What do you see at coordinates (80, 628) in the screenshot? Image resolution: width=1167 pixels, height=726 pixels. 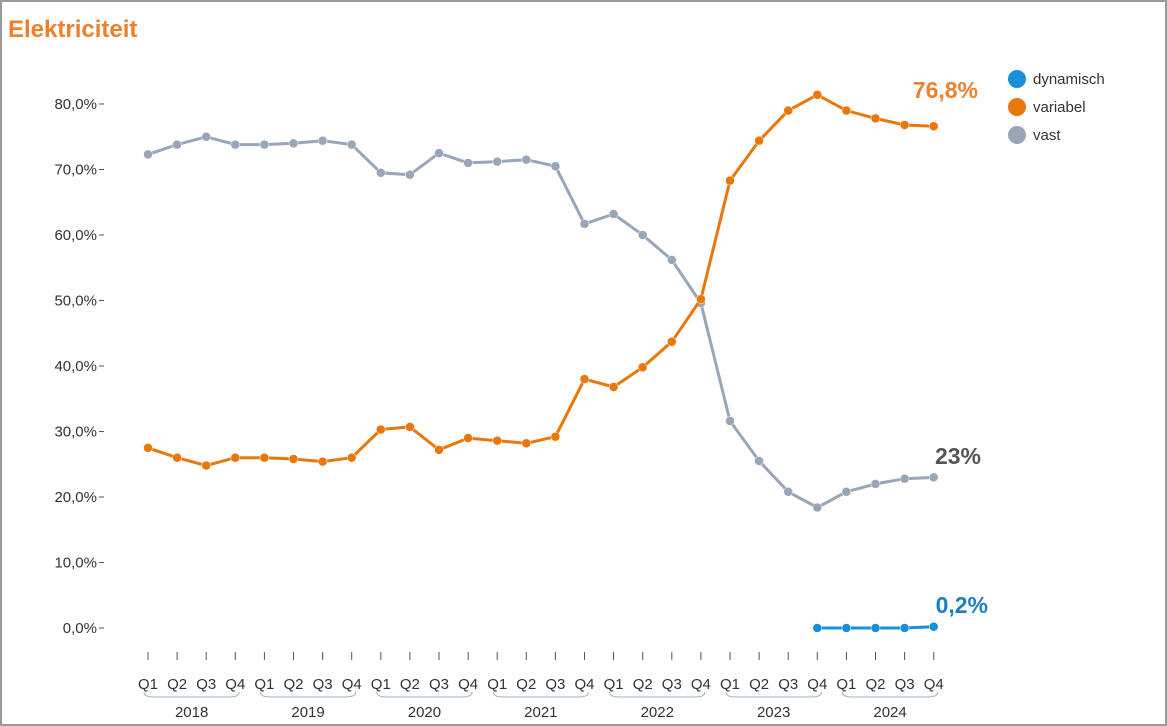 I see `y-tick-label: 0,0%` at bounding box center [80, 628].